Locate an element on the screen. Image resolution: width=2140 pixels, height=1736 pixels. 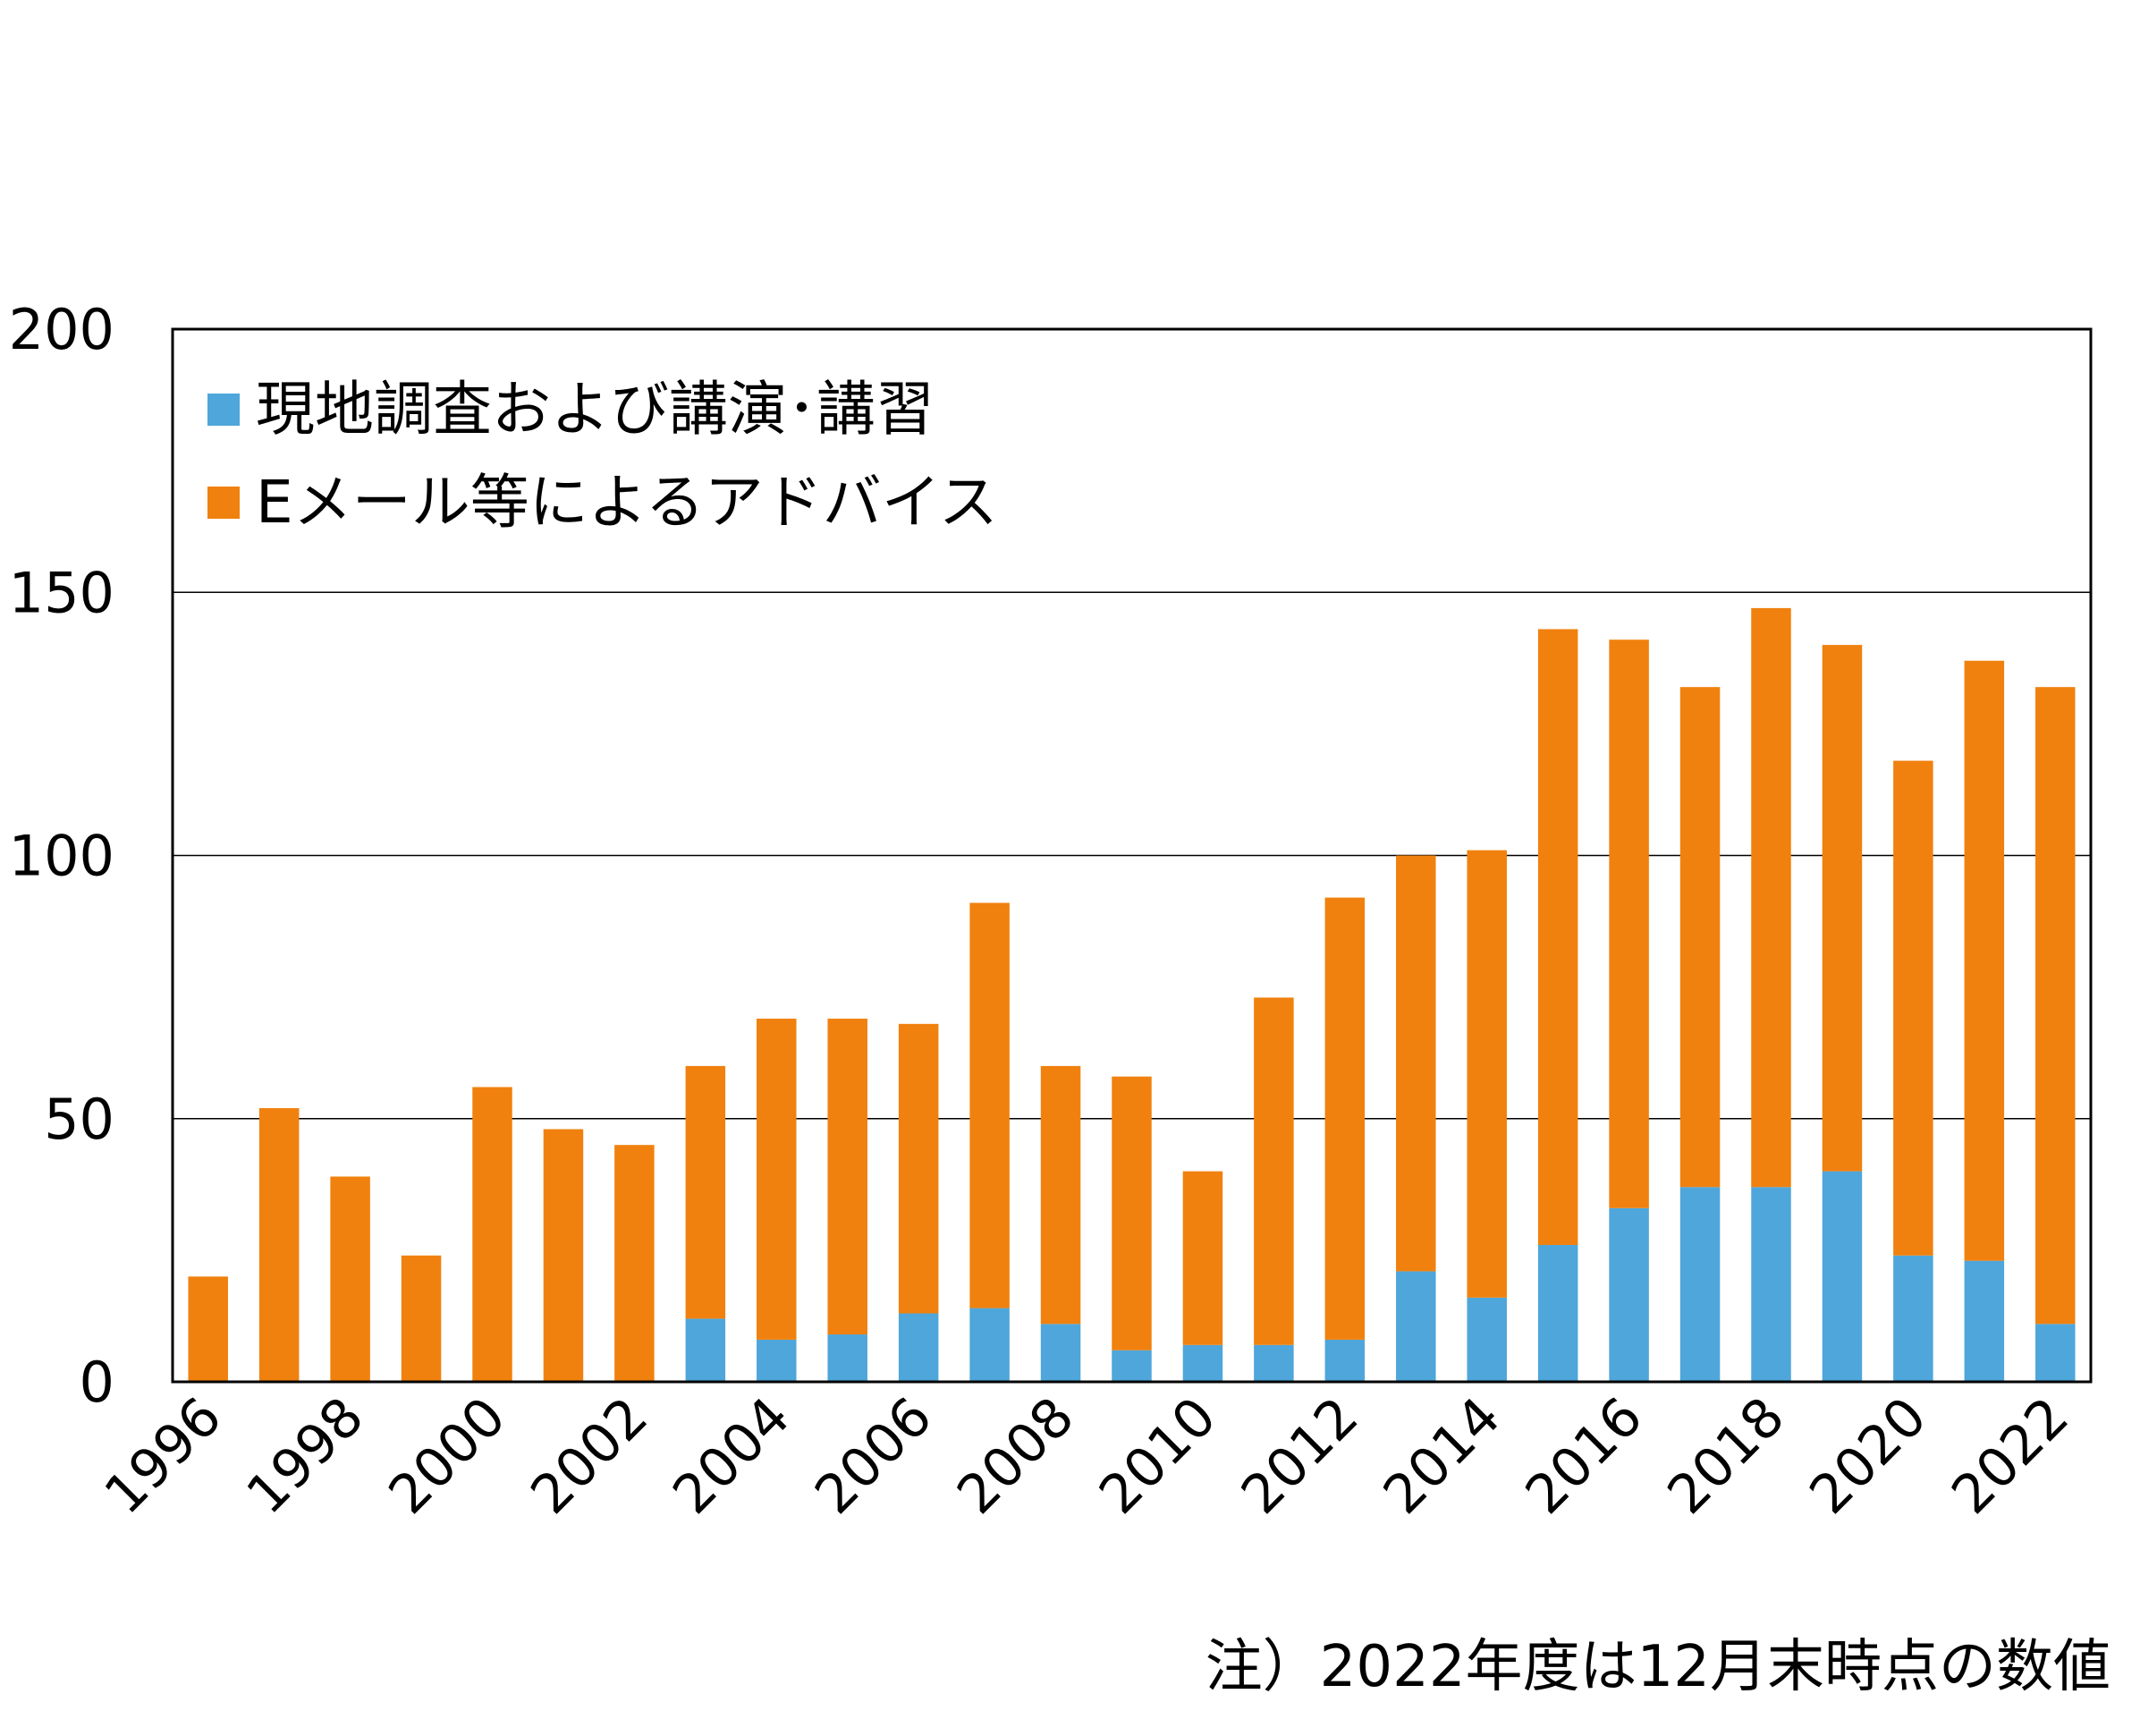
legend-swatch-field-survey is located at coordinates (223, 410).